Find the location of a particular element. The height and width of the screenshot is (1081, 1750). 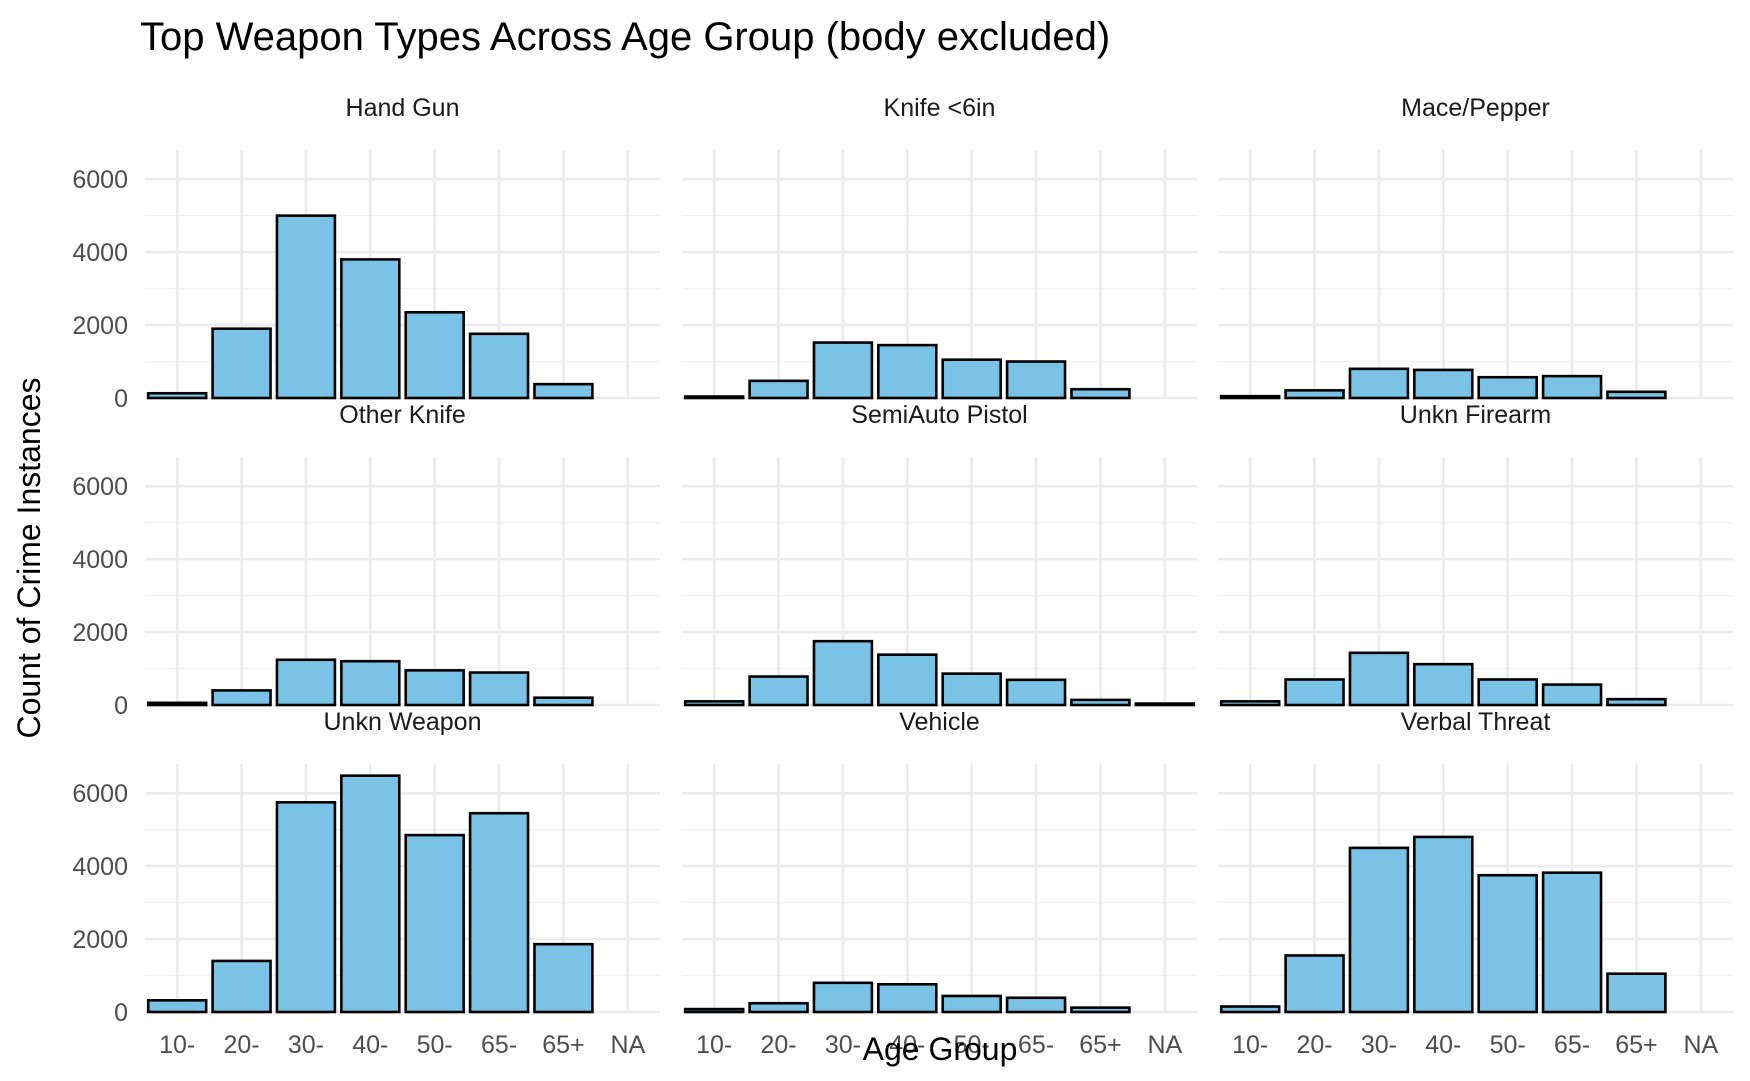

facet-panel: Hand Gun is located at coordinates (402, 247).